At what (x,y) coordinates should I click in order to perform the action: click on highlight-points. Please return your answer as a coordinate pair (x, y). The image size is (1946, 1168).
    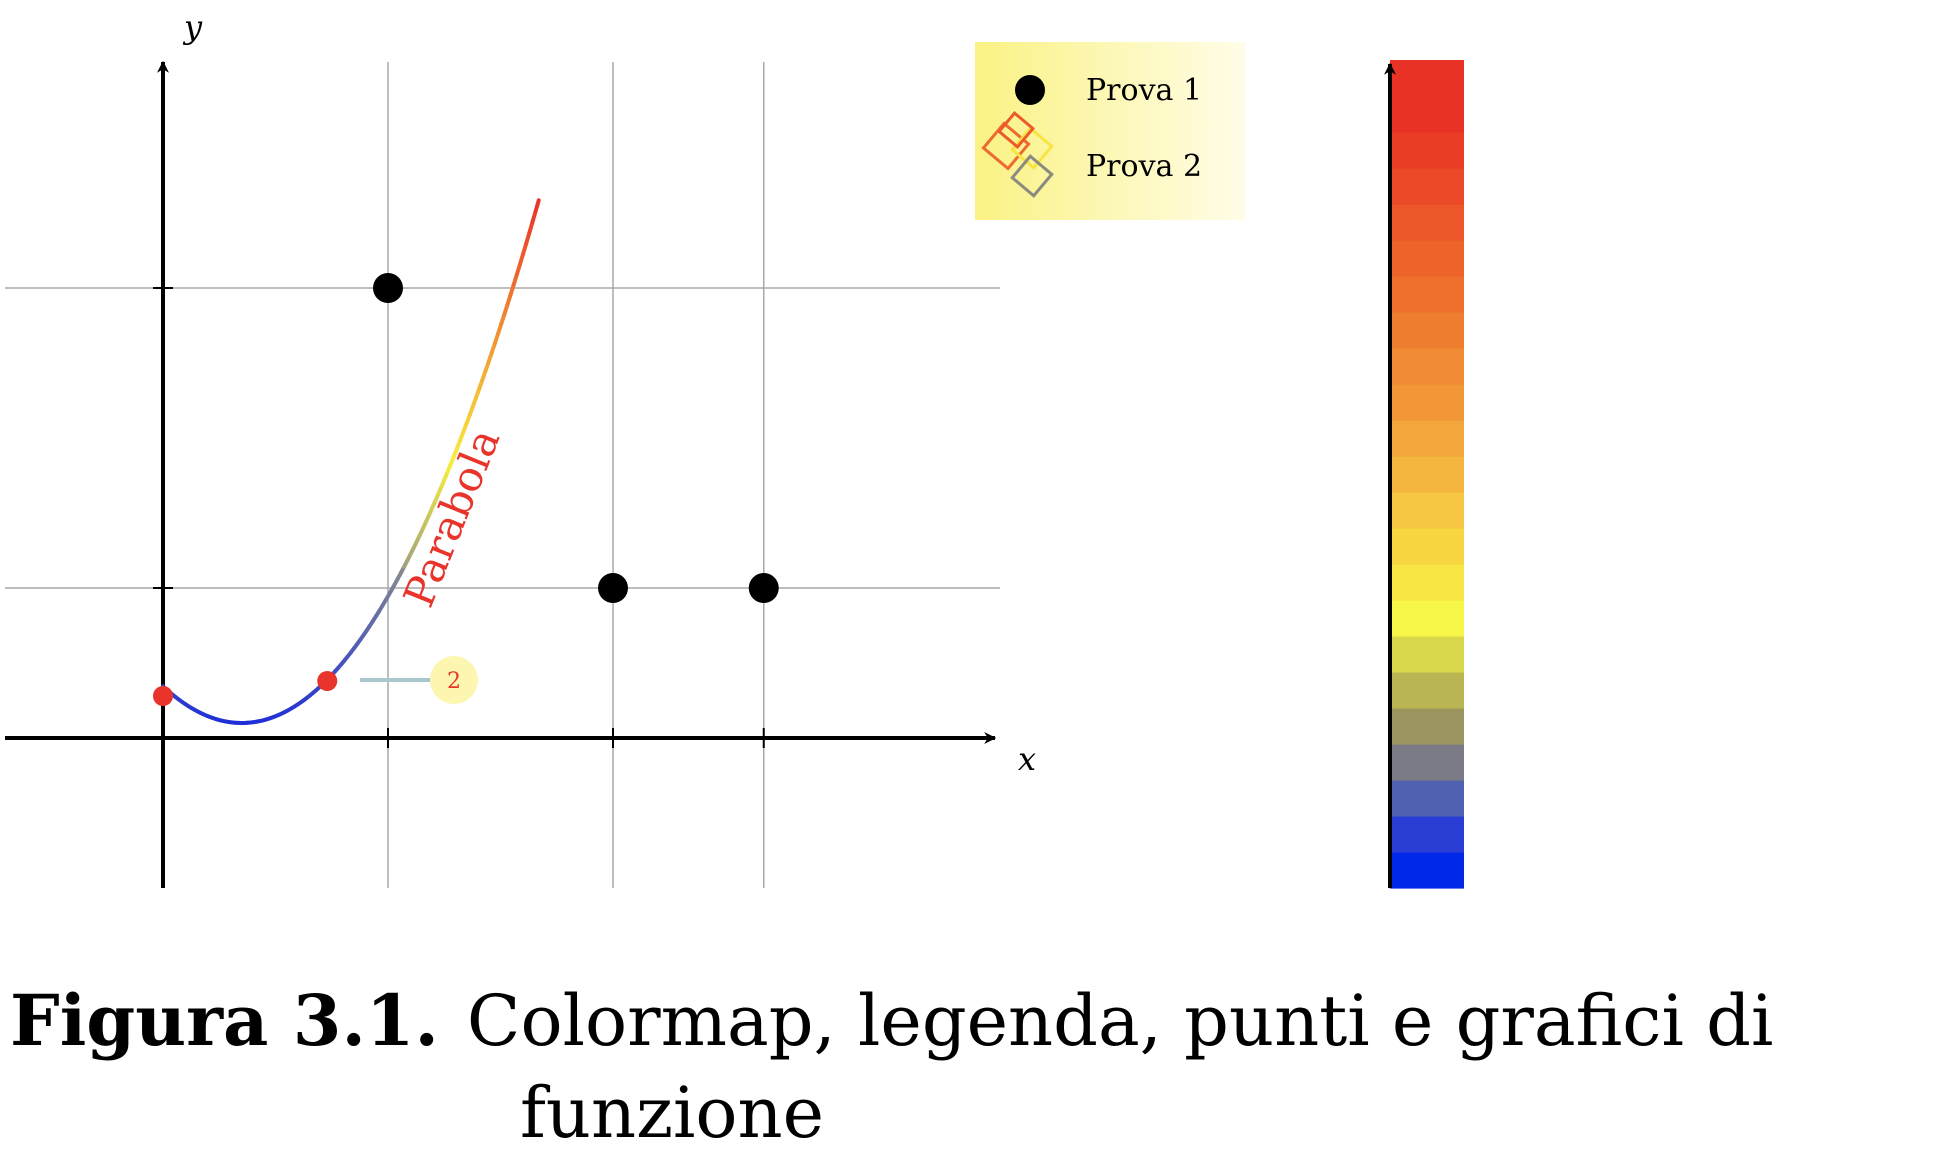
    Looking at the image, I should click on (245, 688).